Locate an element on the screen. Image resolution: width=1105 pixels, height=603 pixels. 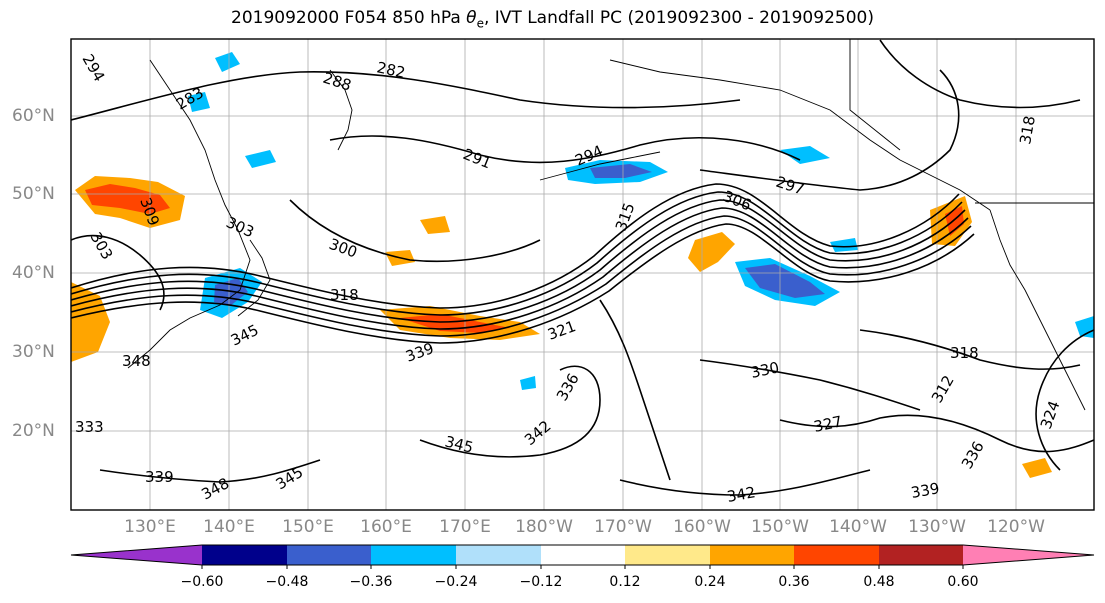
lat-label: 40°N is located at coordinates (33, 273).